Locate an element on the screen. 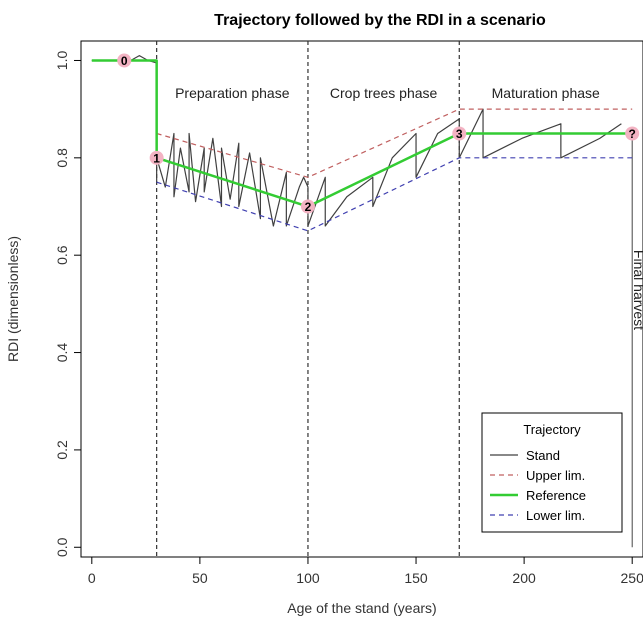 Image resolution: width=643 pixels, height=625 pixels. x-tick-label: 250 is located at coordinates (632, 578).